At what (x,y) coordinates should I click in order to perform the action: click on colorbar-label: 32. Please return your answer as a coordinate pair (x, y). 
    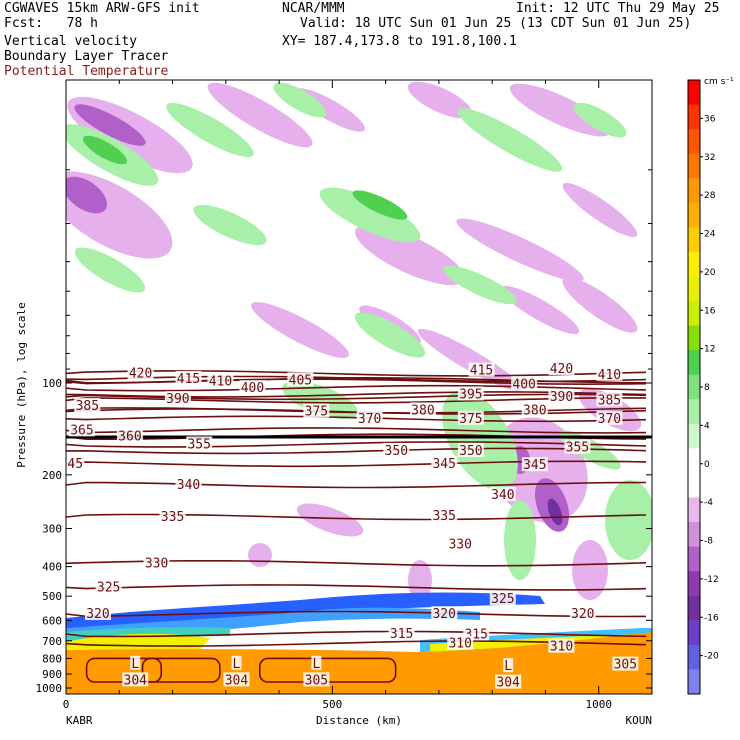
    Looking at the image, I should click on (709, 158).